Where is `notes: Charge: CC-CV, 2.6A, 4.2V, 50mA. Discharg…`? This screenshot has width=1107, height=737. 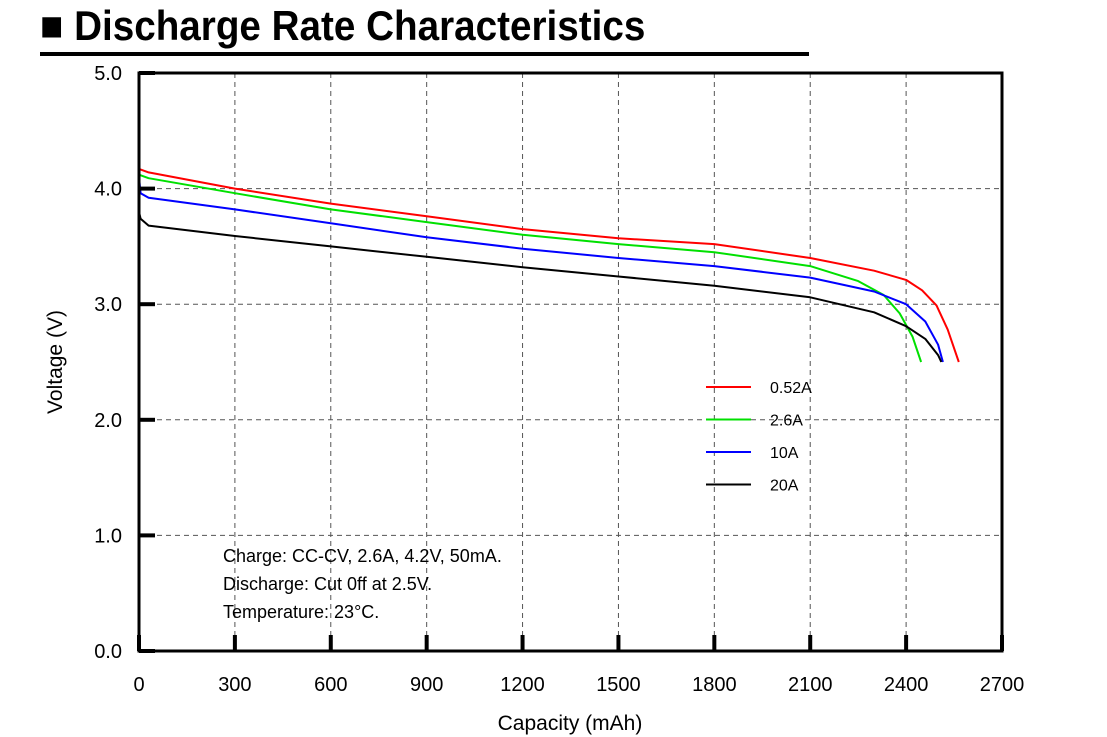
notes: Charge: CC-CV, 2.6A, 4.2V, 50mA. Discharg… is located at coordinates (362, 584).